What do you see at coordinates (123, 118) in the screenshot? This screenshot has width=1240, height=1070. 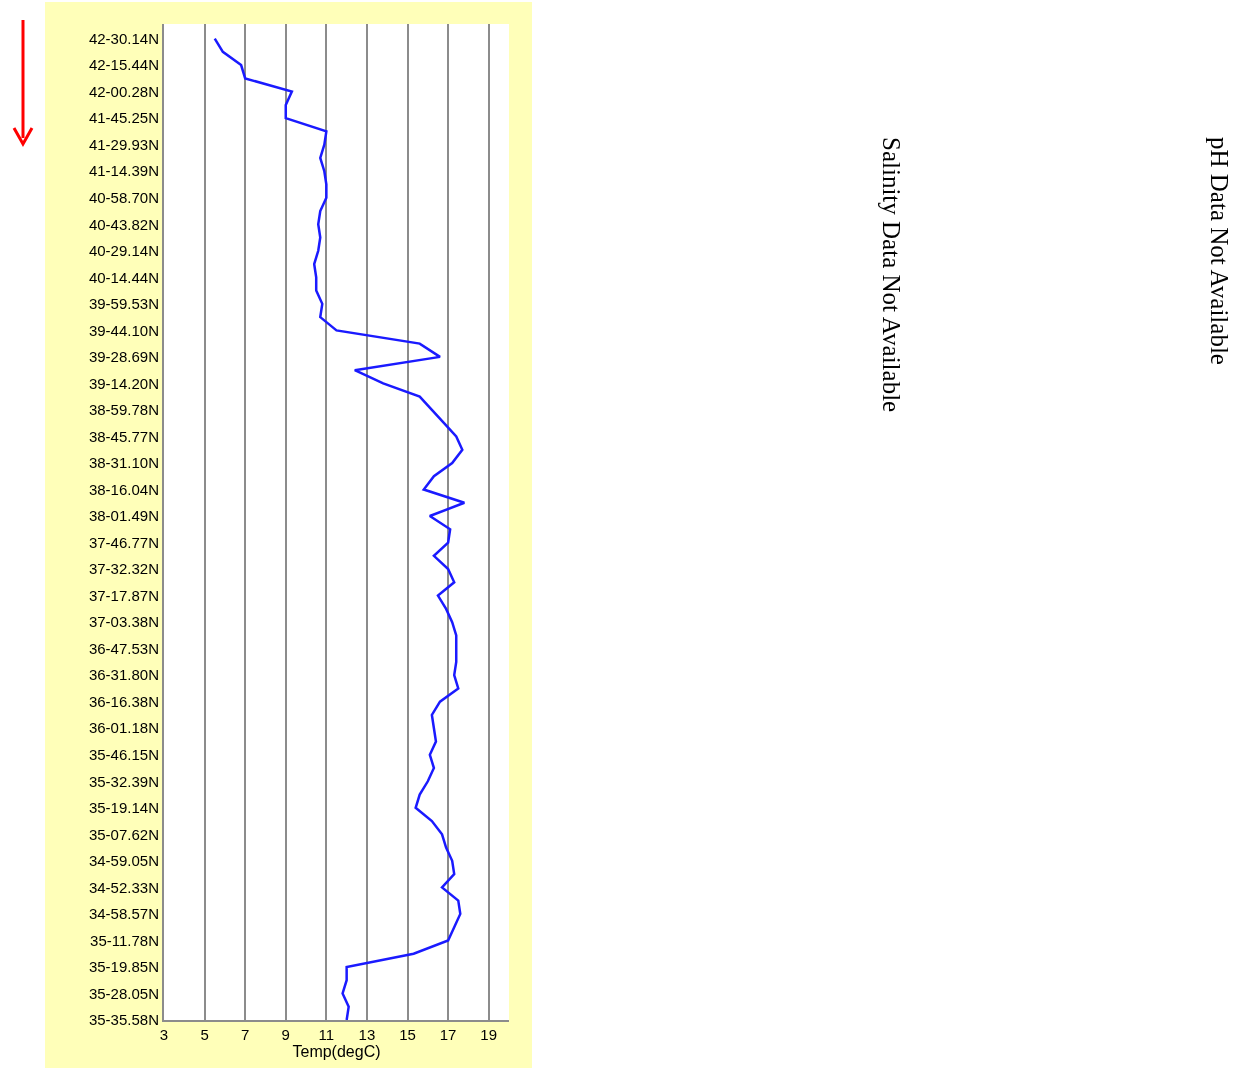 I see `y-tick-label: 41-45.25N` at bounding box center [123, 118].